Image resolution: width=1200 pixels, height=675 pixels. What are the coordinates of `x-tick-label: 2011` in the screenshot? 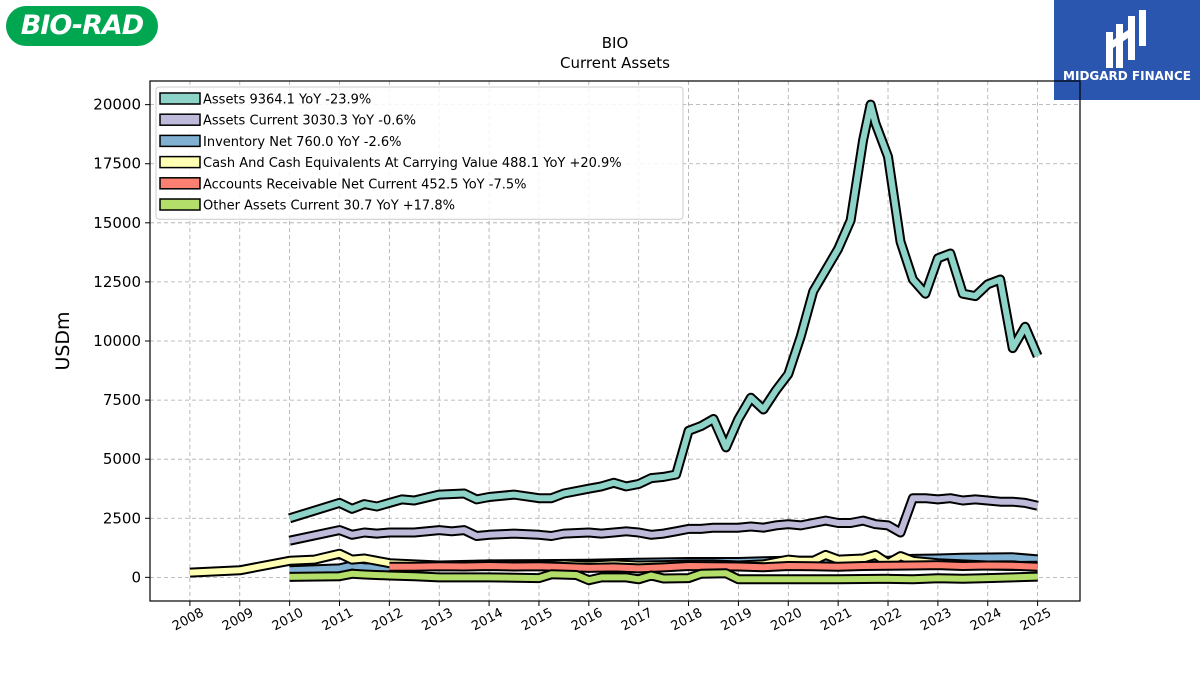 It's located at (338, 620).